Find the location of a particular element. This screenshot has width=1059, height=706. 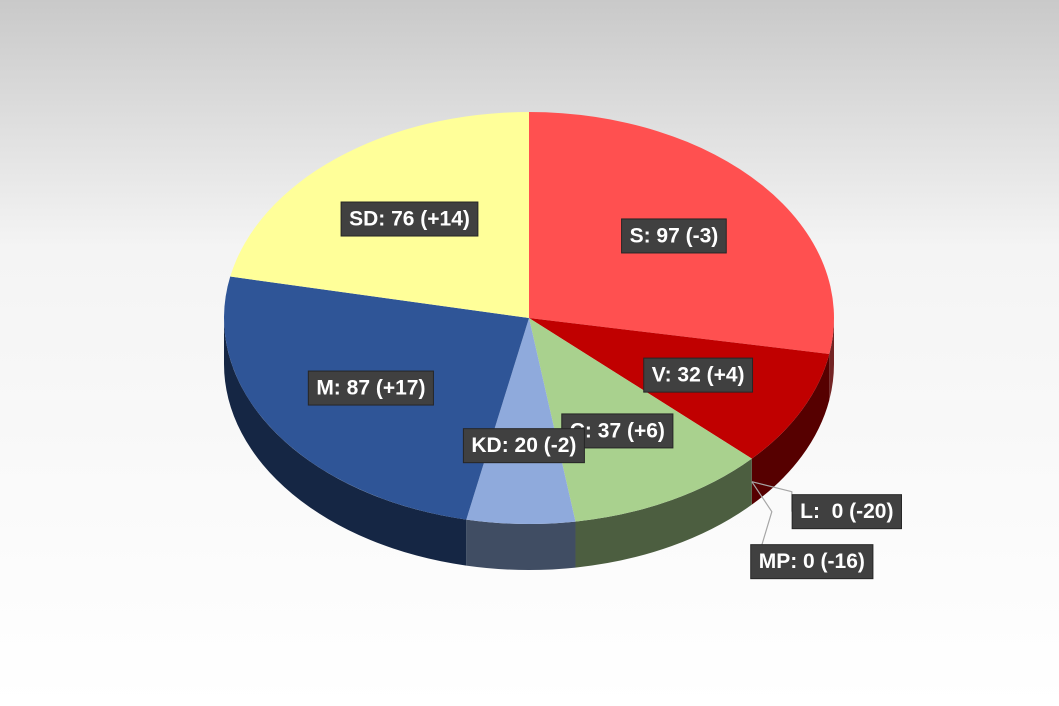

label-text: V: 32 (+4) is located at coordinates (698, 375).